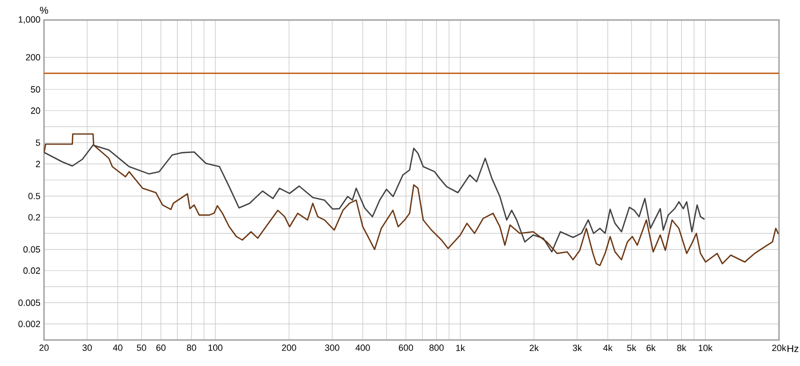 The height and width of the screenshot is (366, 800). Describe the element at coordinates (29, 303) in the screenshot. I see `y-tick-label: 0.005` at that location.